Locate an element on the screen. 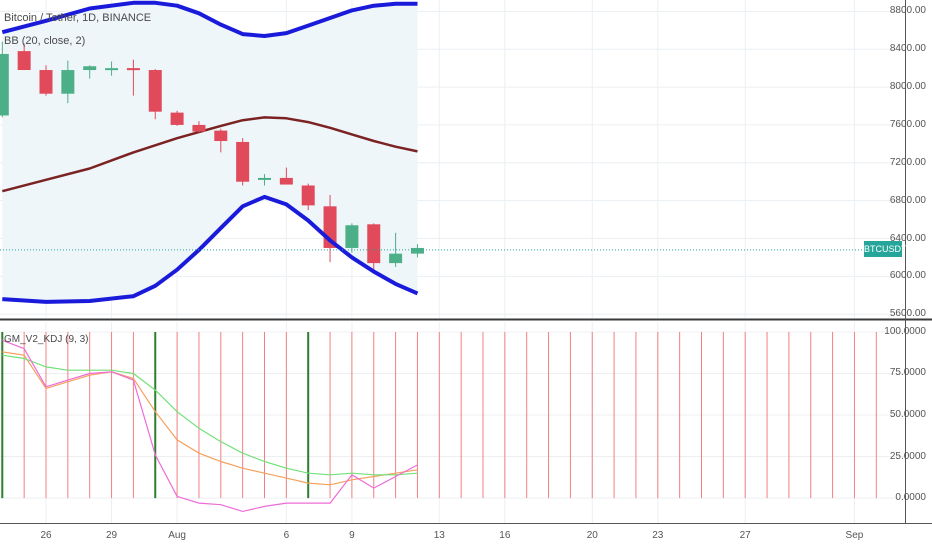 This screenshot has height=550, width=932. date-tick-label: Sep is located at coordinates (854, 535).